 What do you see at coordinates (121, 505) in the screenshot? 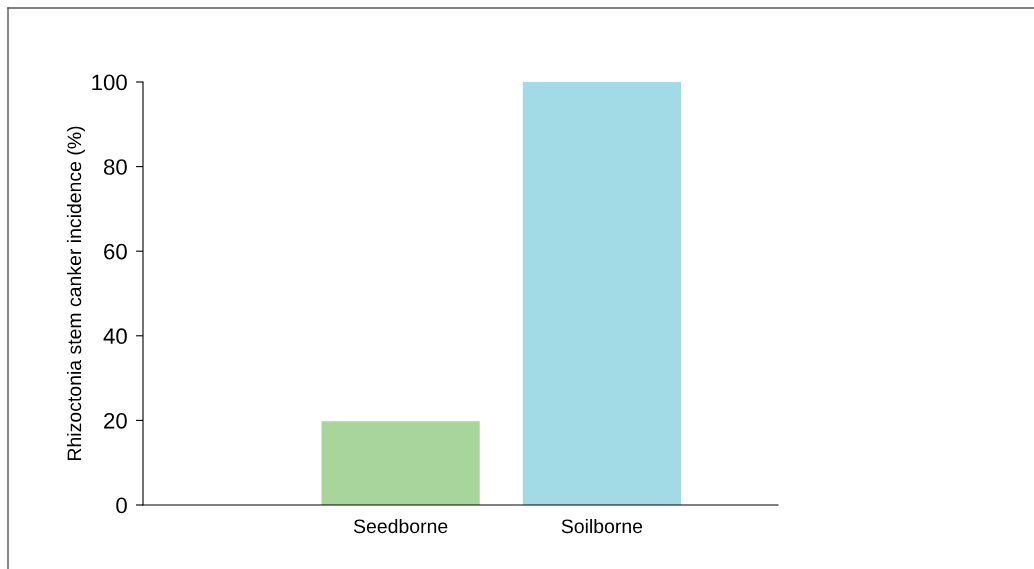
I see `y-tick-label: 0` at bounding box center [121, 505].